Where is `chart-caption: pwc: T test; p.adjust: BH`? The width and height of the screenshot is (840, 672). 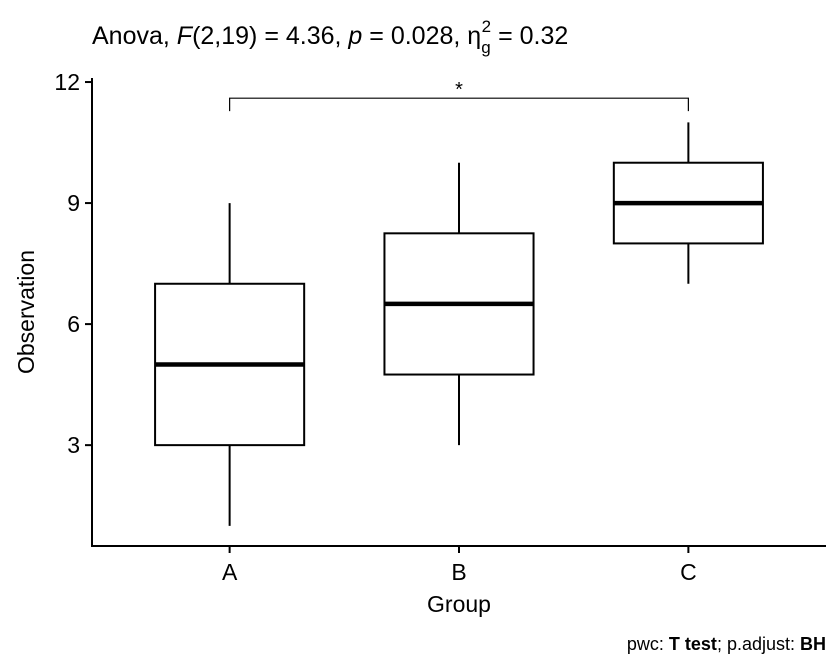
chart-caption: pwc: T test; p.adjust: BH is located at coordinates (726, 644).